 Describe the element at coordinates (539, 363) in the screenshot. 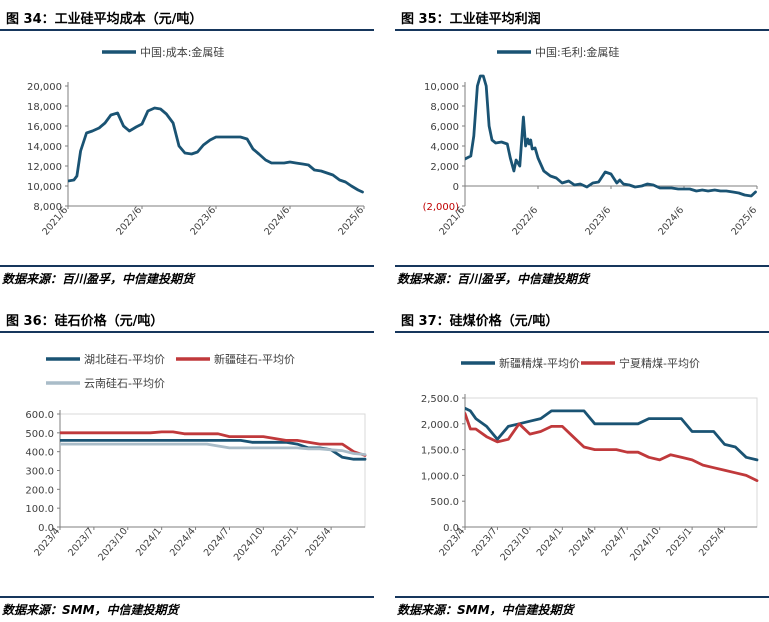

I see `legend-label: 新疆精煤-平均价` at that location.